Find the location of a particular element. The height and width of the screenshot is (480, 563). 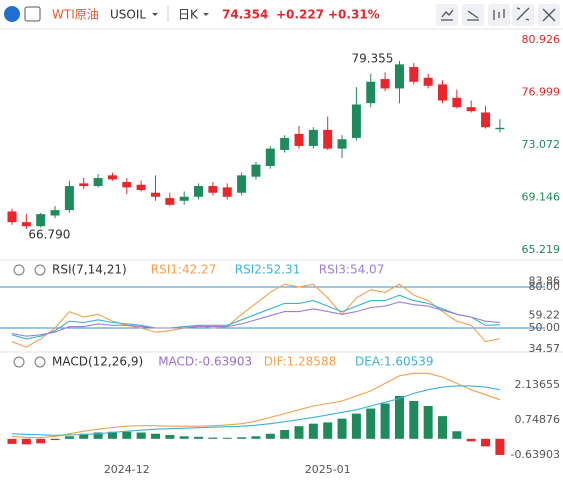

y-tick-label: 83.86 is located at coordinates (545, 281).